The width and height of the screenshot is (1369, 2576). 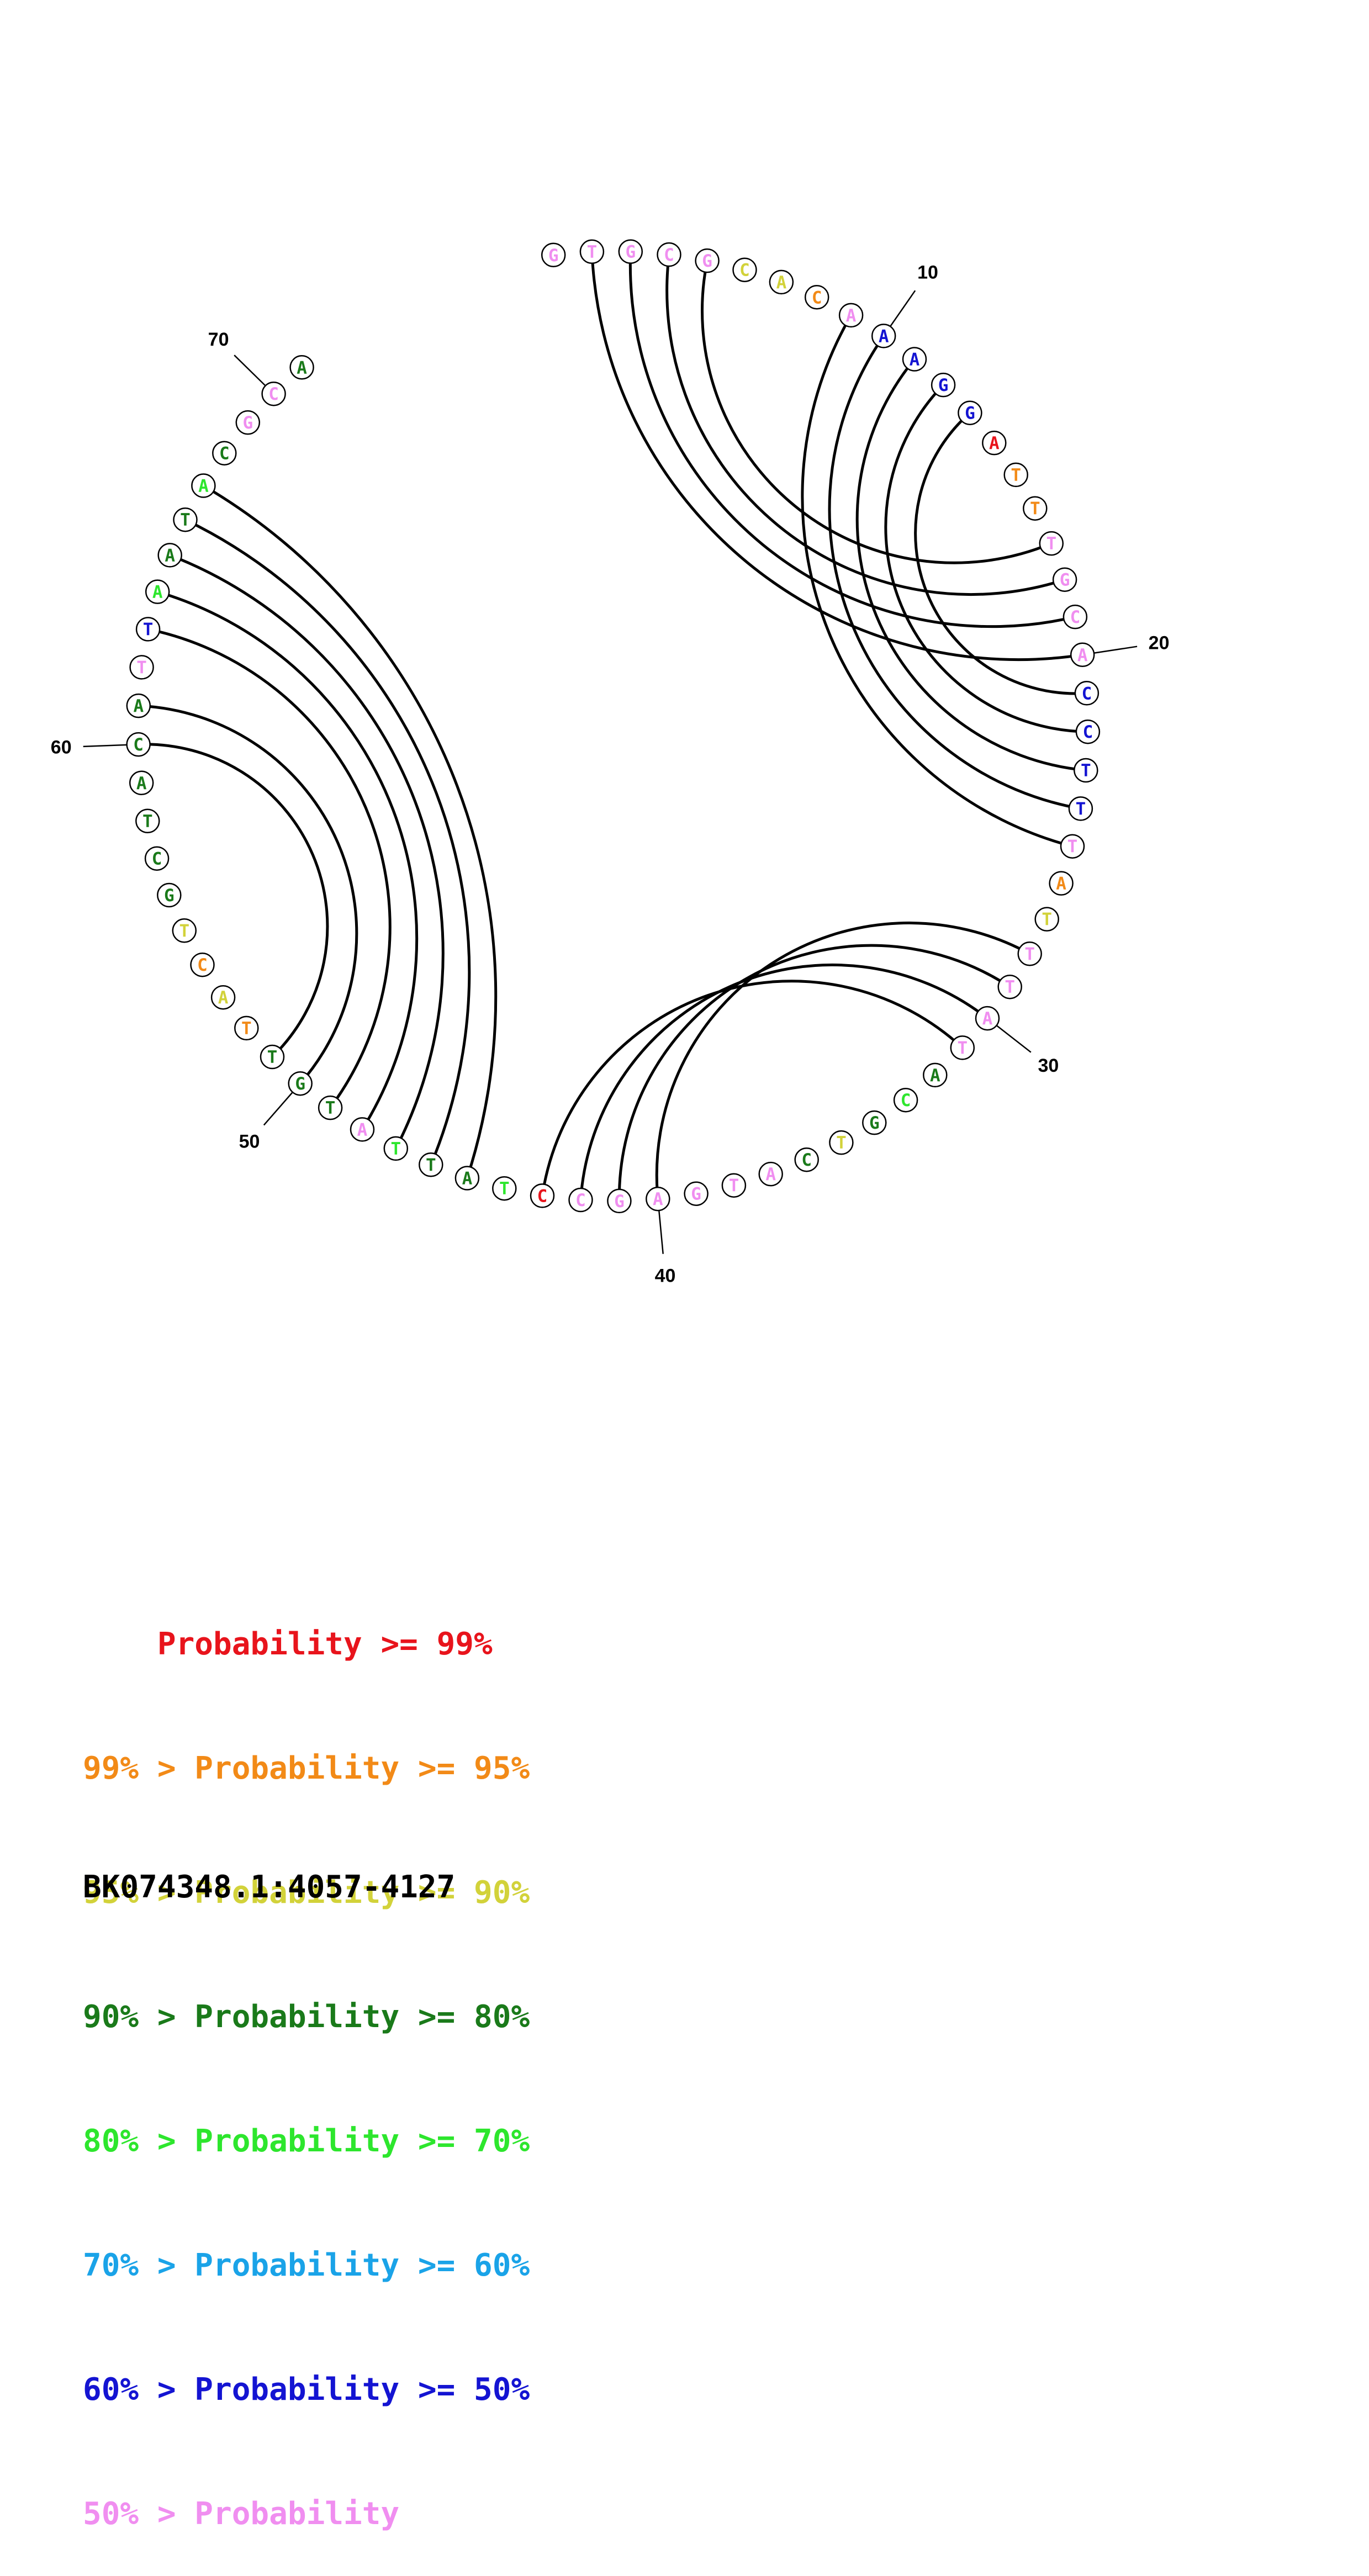 What do you see at coordinates (223, 997) in the screenshot?
I see `nucleotide-53: A` at bounding box center [223, 997].